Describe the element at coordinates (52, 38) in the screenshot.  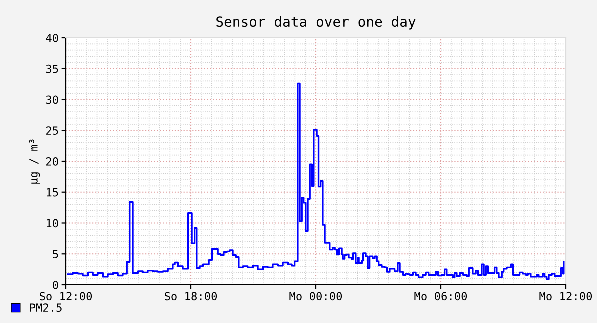
I see `y-tick-label: 40` at that location.